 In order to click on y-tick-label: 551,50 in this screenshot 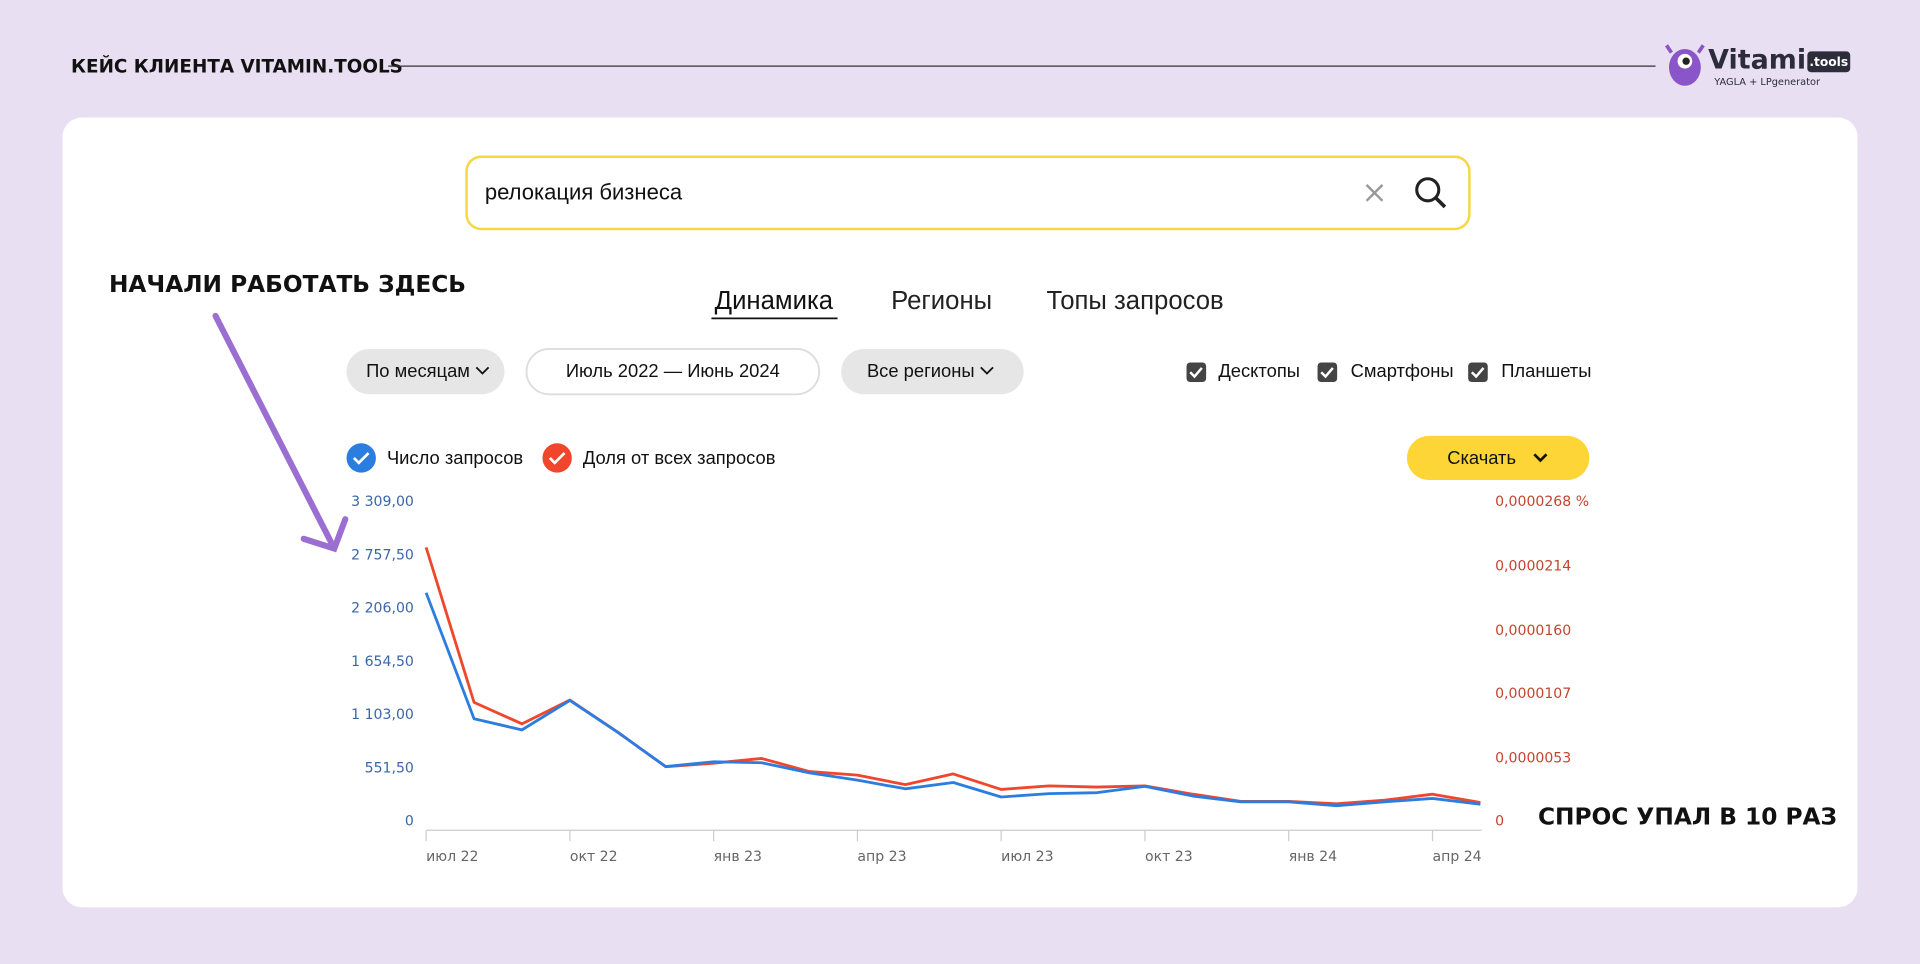, I will do `click(389, 768)`.